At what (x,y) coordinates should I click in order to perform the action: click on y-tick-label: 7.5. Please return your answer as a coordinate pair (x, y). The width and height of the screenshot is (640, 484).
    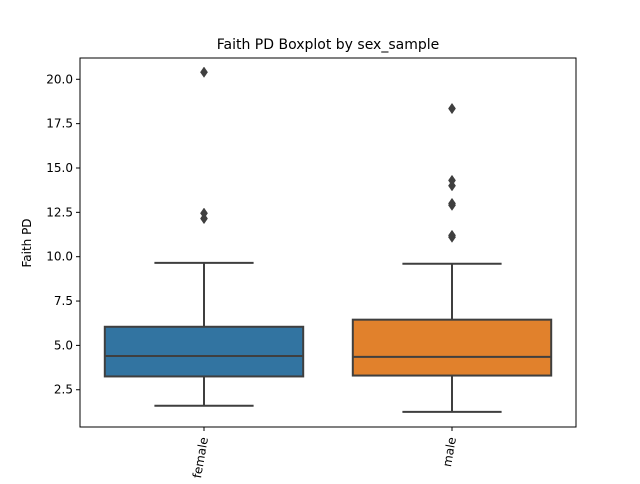
    Looking at the image, I should click on (63, 301).